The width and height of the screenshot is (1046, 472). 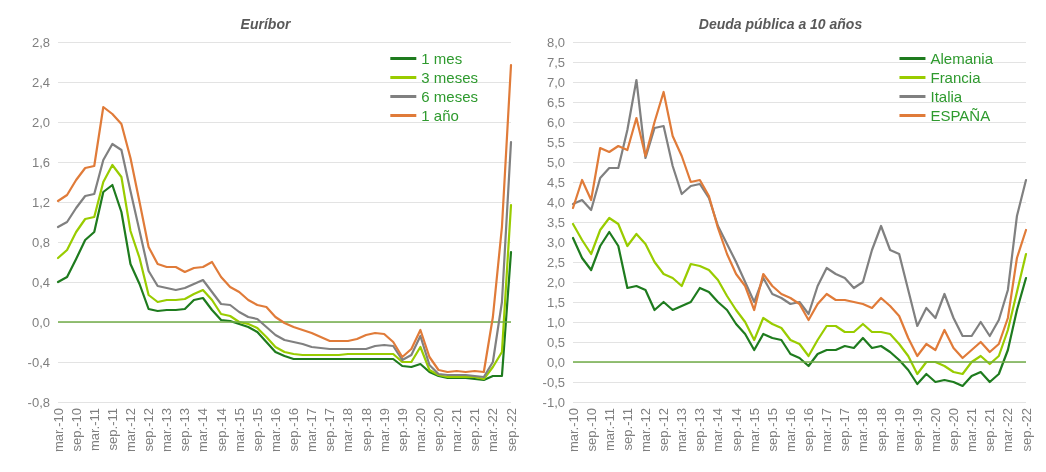 I want to click on y-tick-label: 3,0, so click(x=555, y=242).